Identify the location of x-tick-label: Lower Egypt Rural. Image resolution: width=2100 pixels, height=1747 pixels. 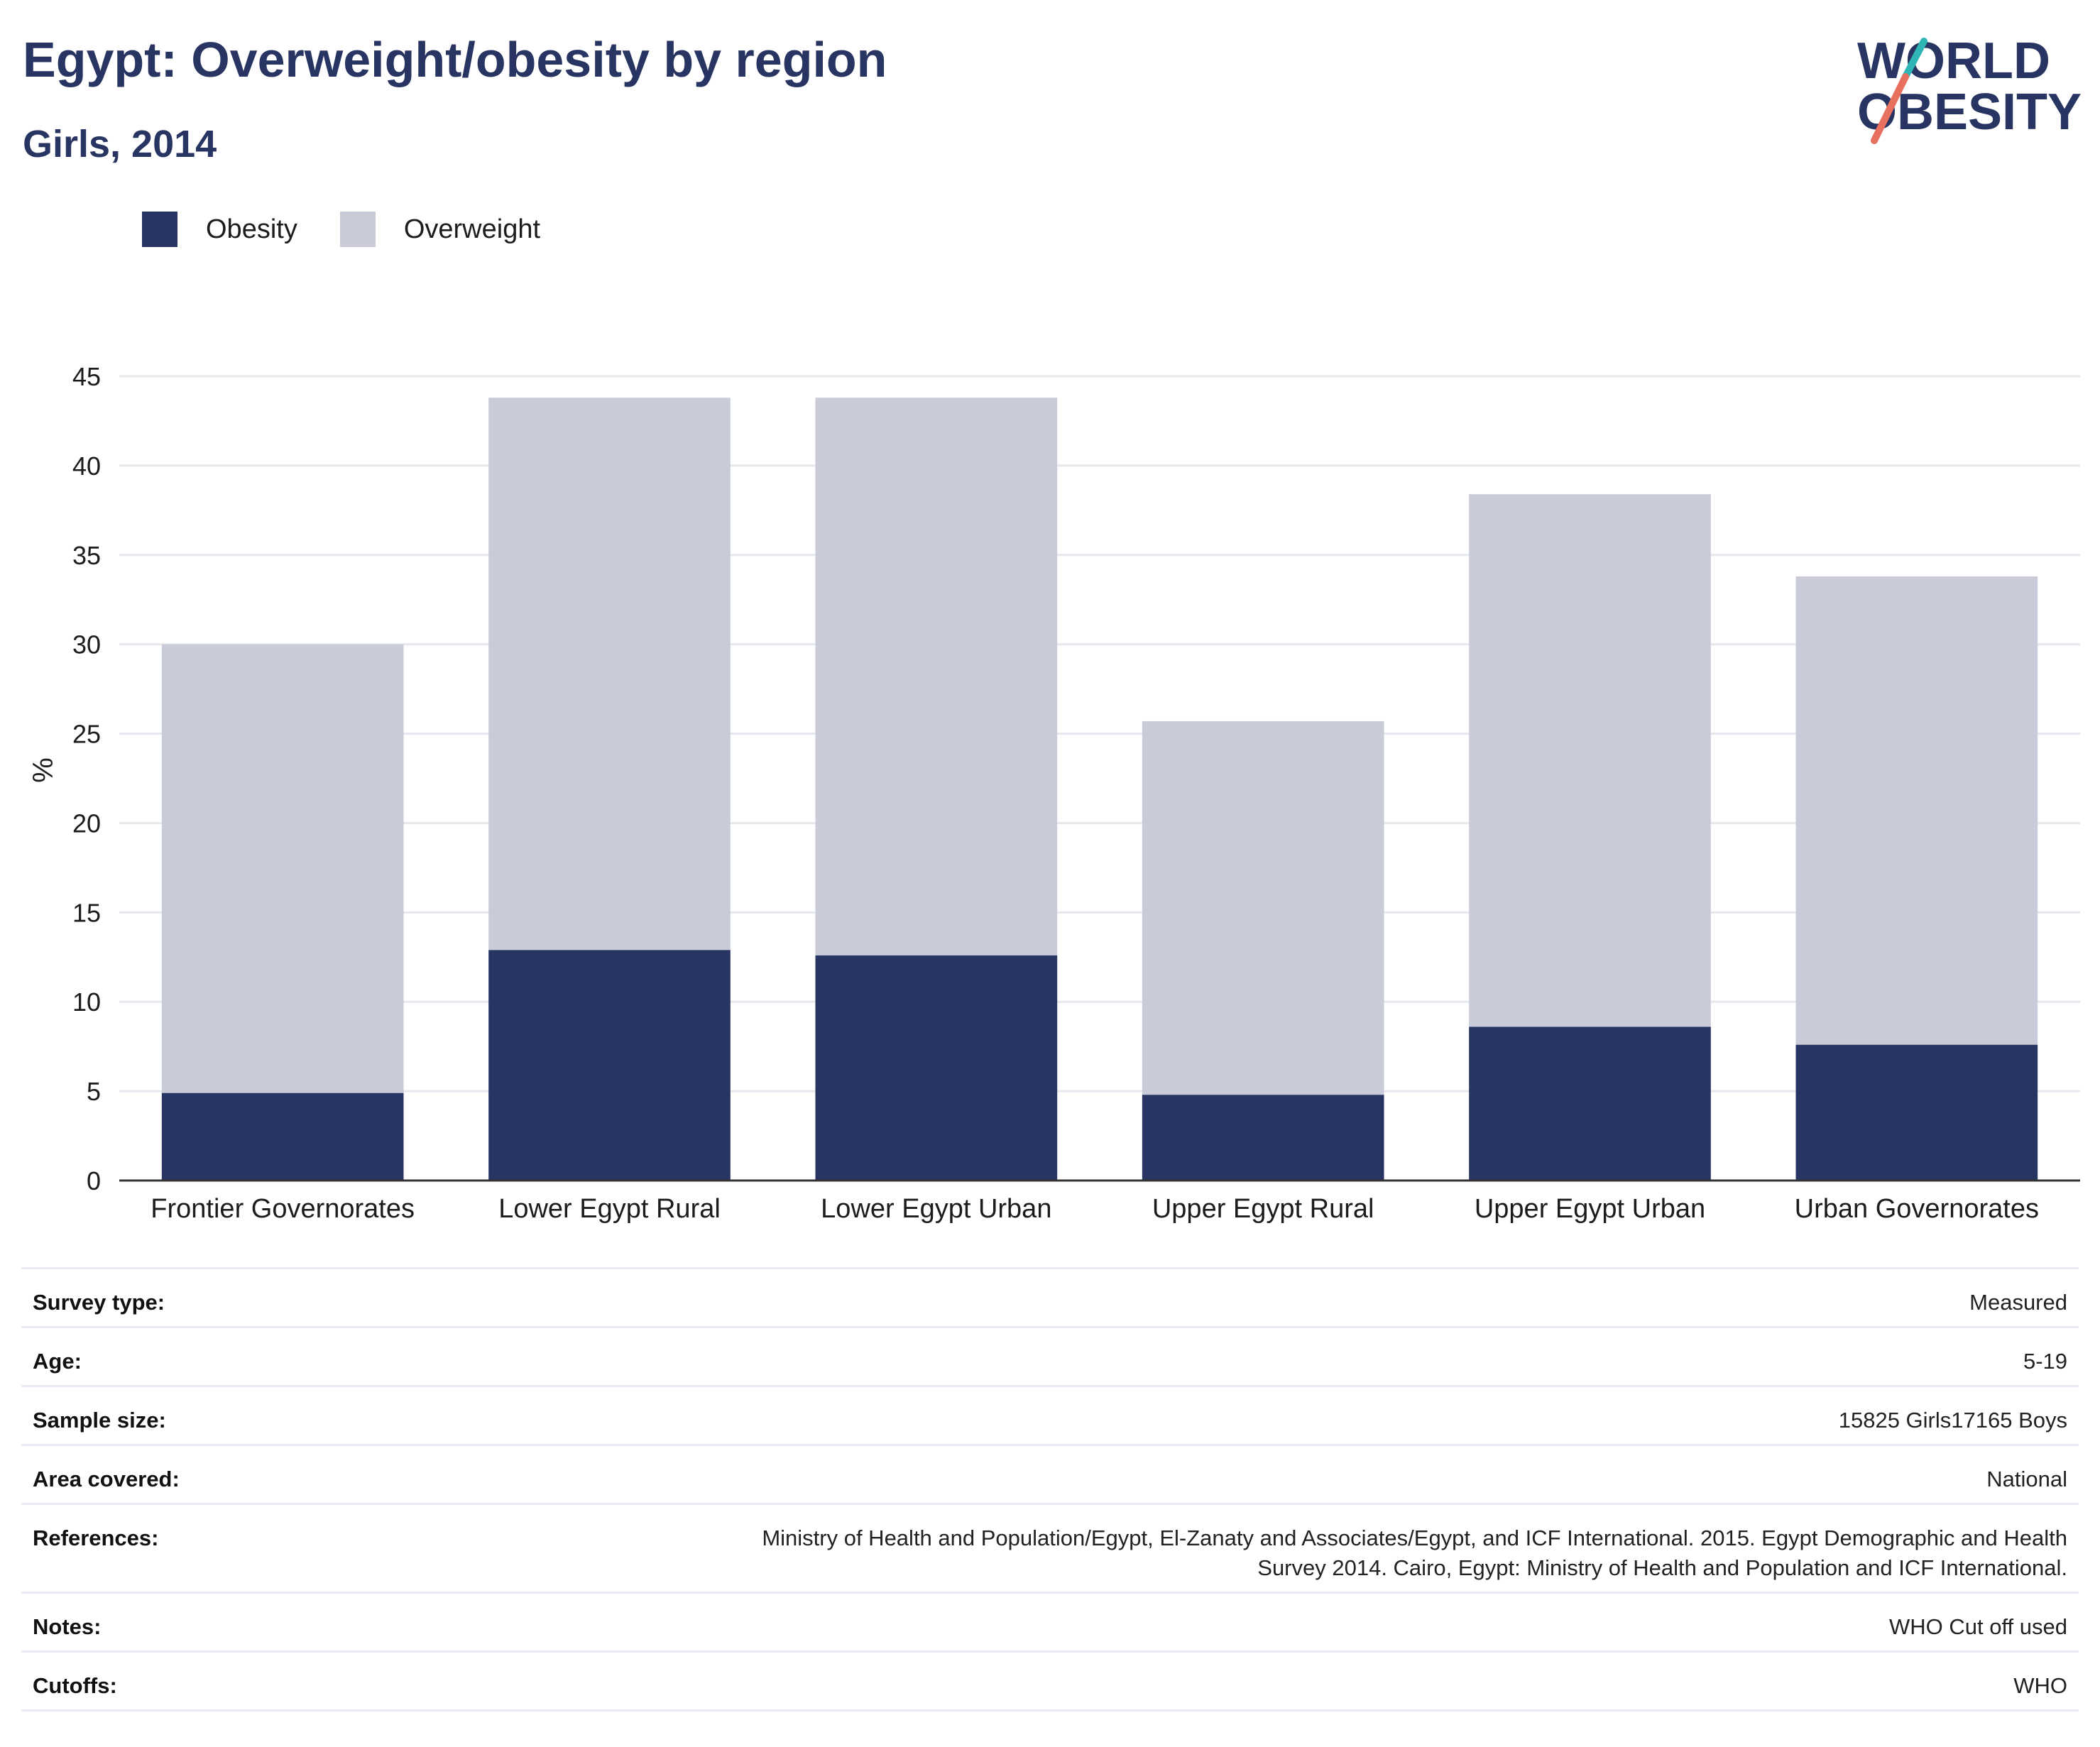
(609, 1209).